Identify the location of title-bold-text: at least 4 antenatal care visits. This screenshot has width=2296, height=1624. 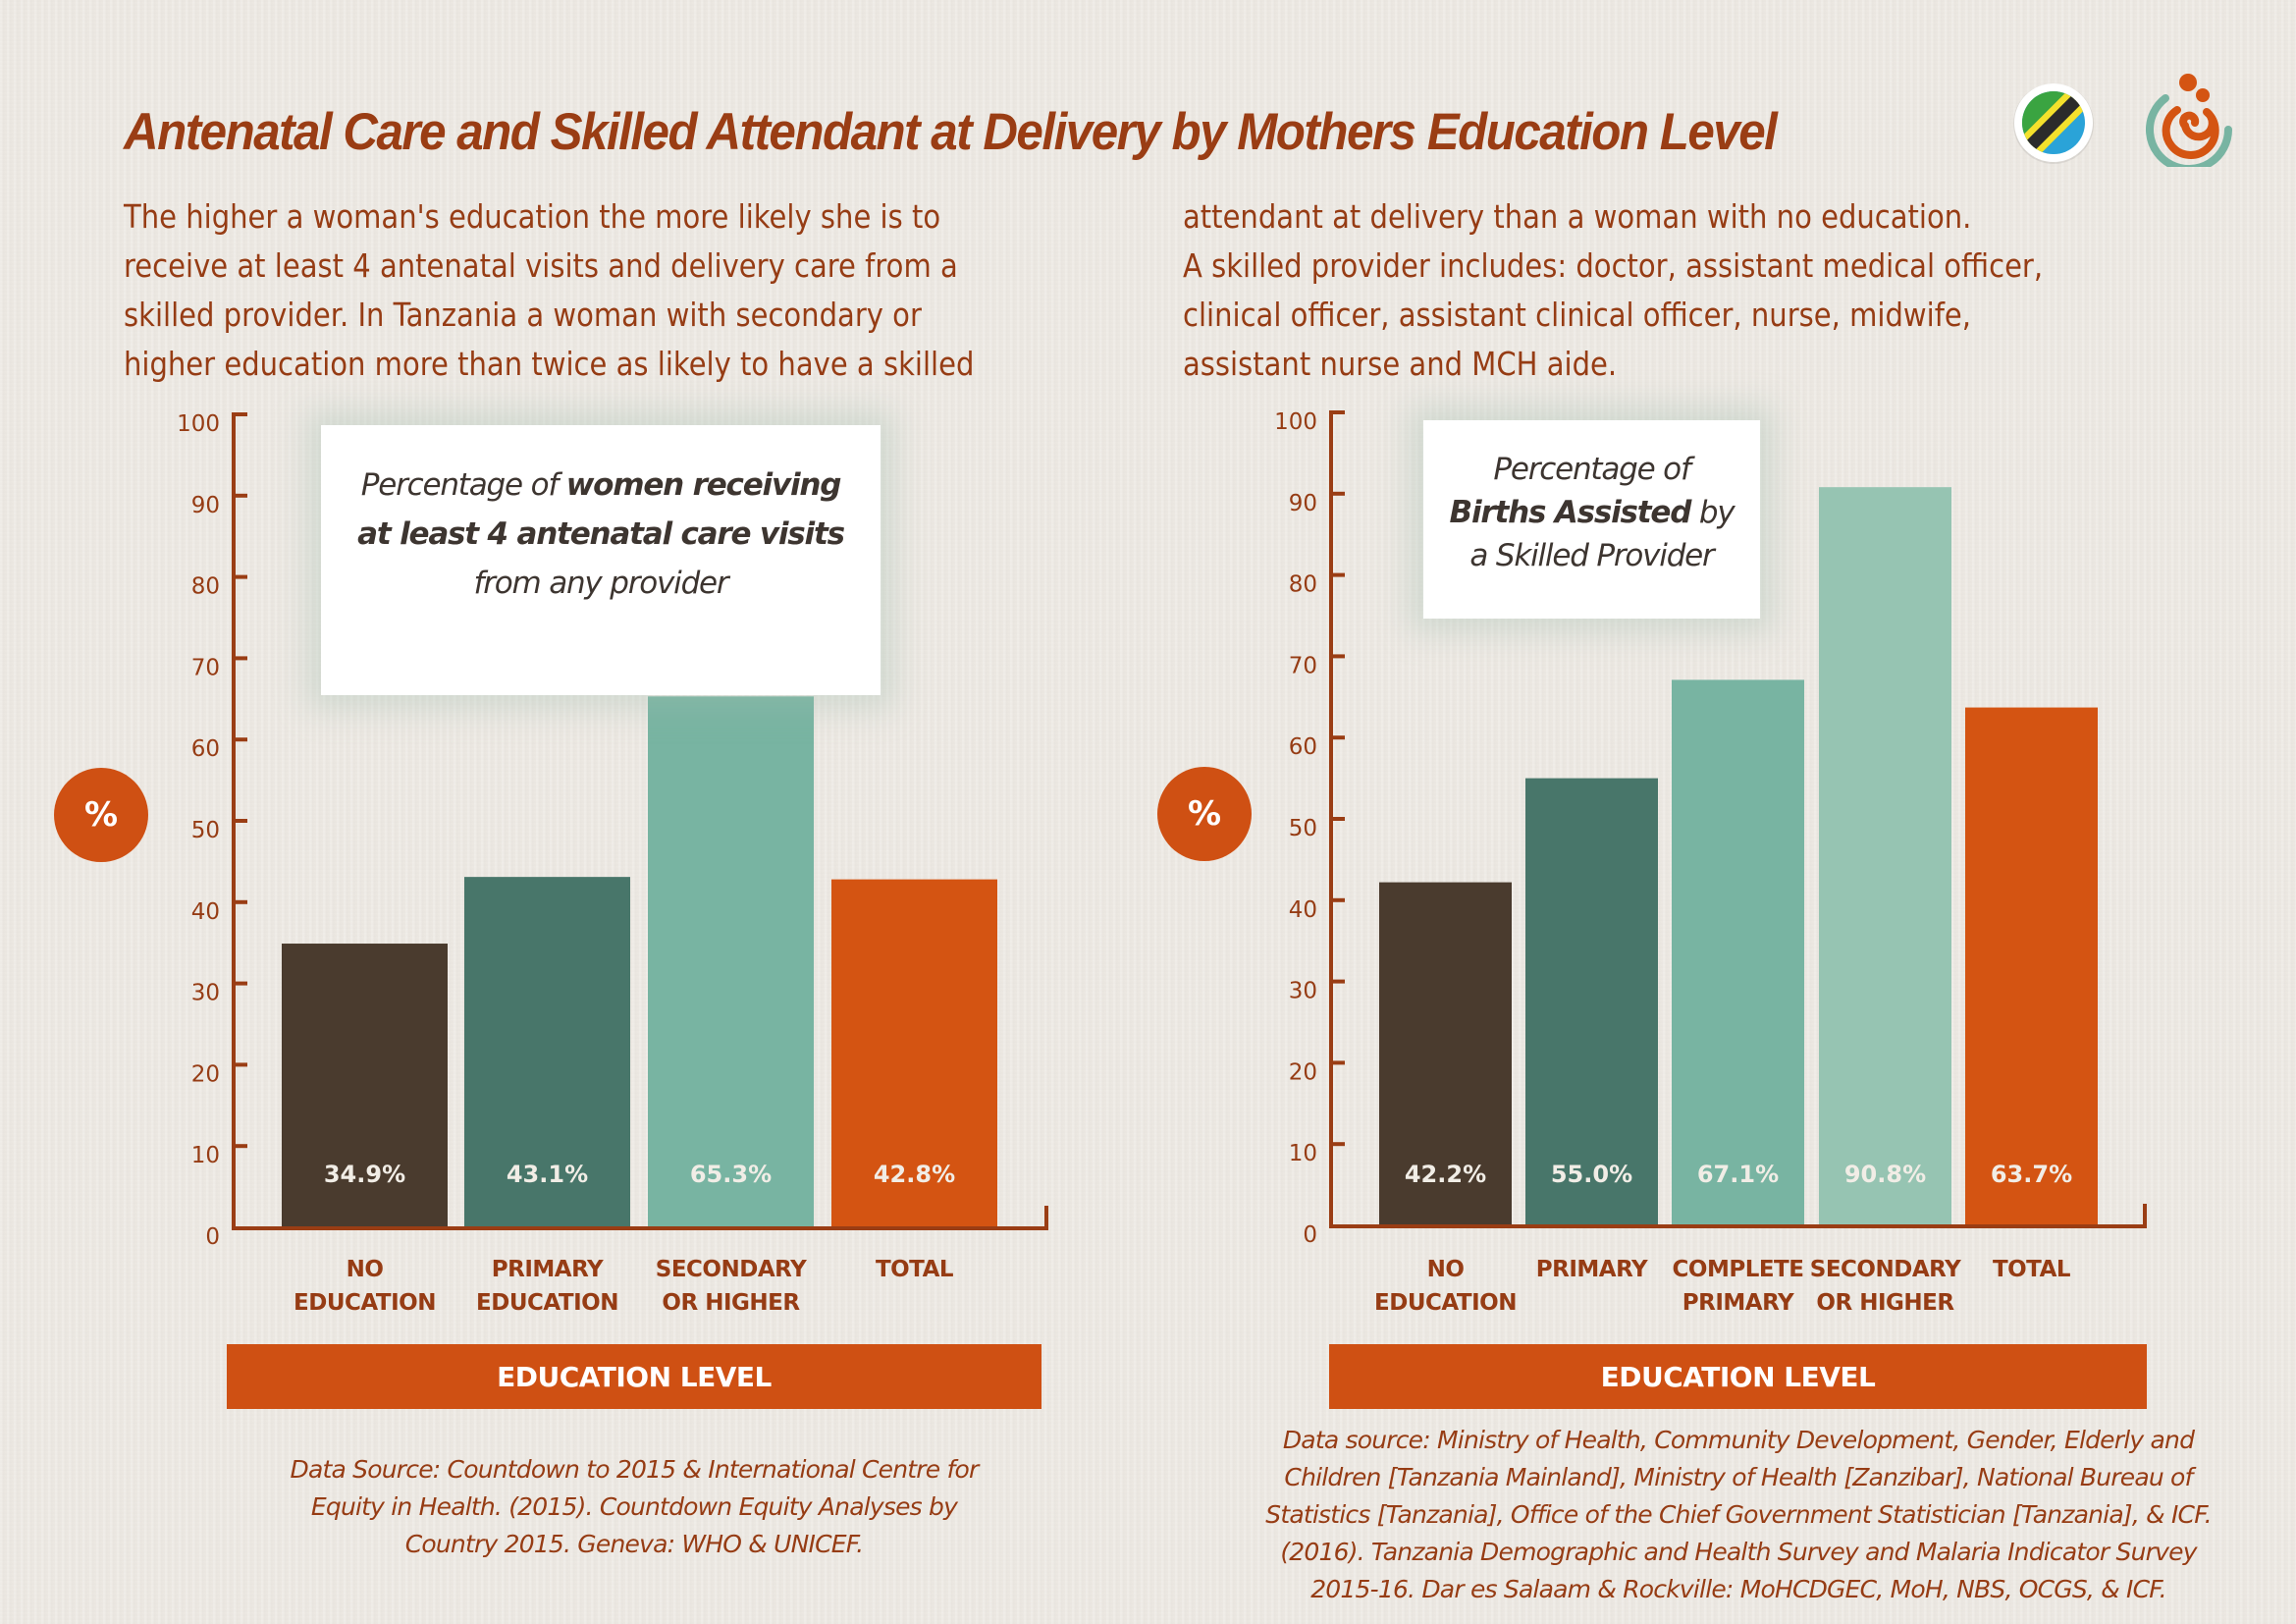
(601, 534).